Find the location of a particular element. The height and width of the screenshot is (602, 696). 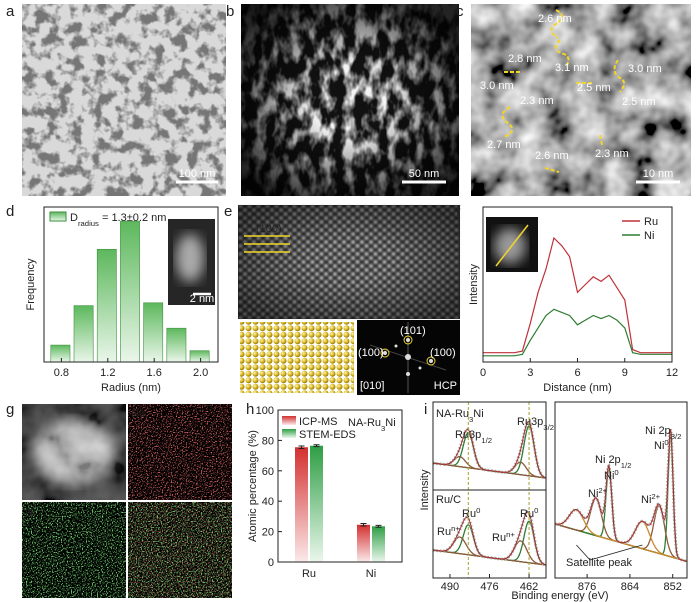

annotation: NA-Ru3Ni is located at coordinates (372, 425).